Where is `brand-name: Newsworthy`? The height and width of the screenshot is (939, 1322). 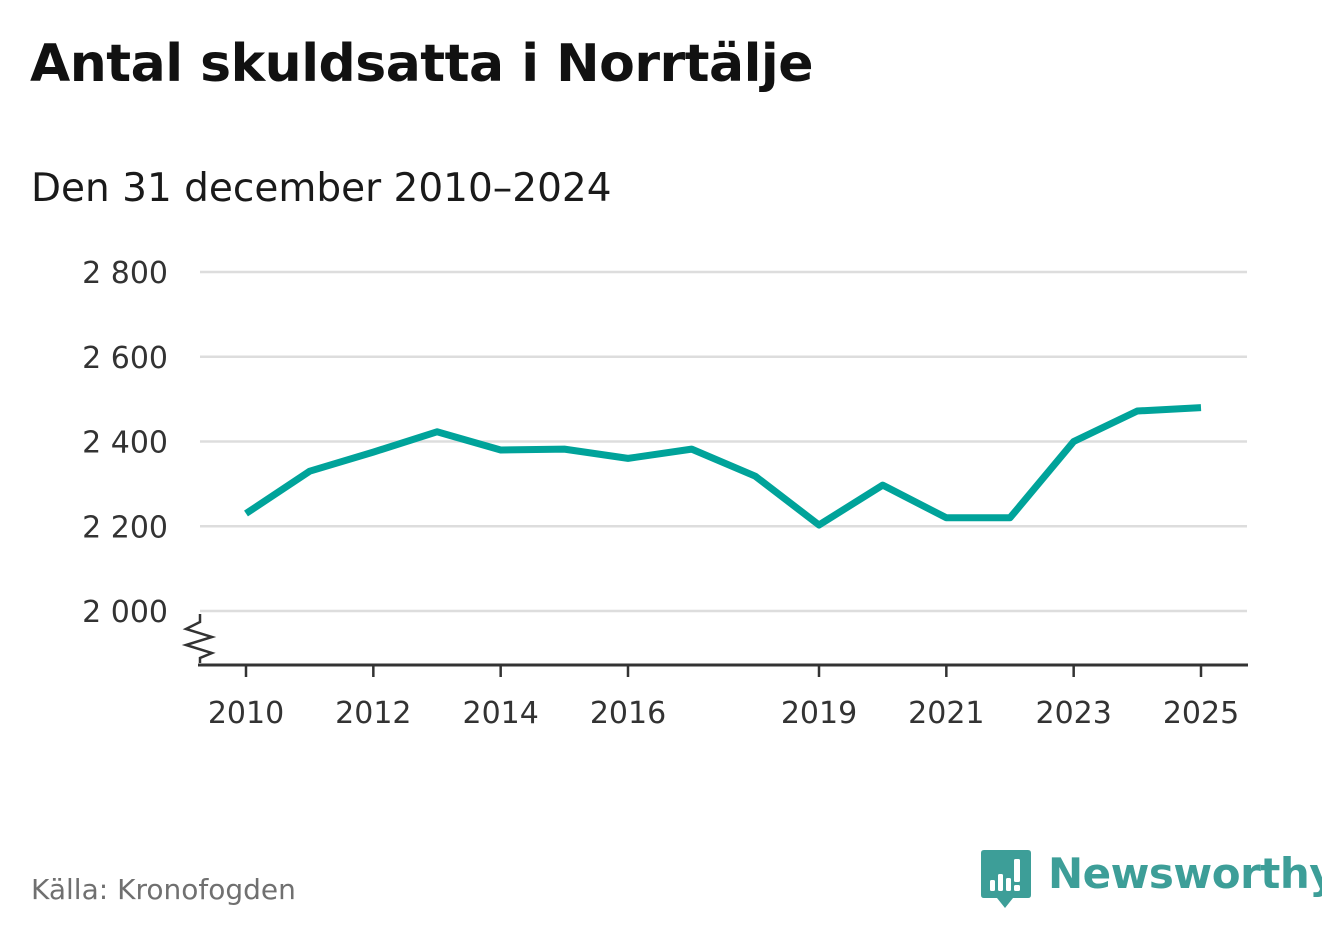
brand-name: Newsworthy is located at coordinates (1185, 873).